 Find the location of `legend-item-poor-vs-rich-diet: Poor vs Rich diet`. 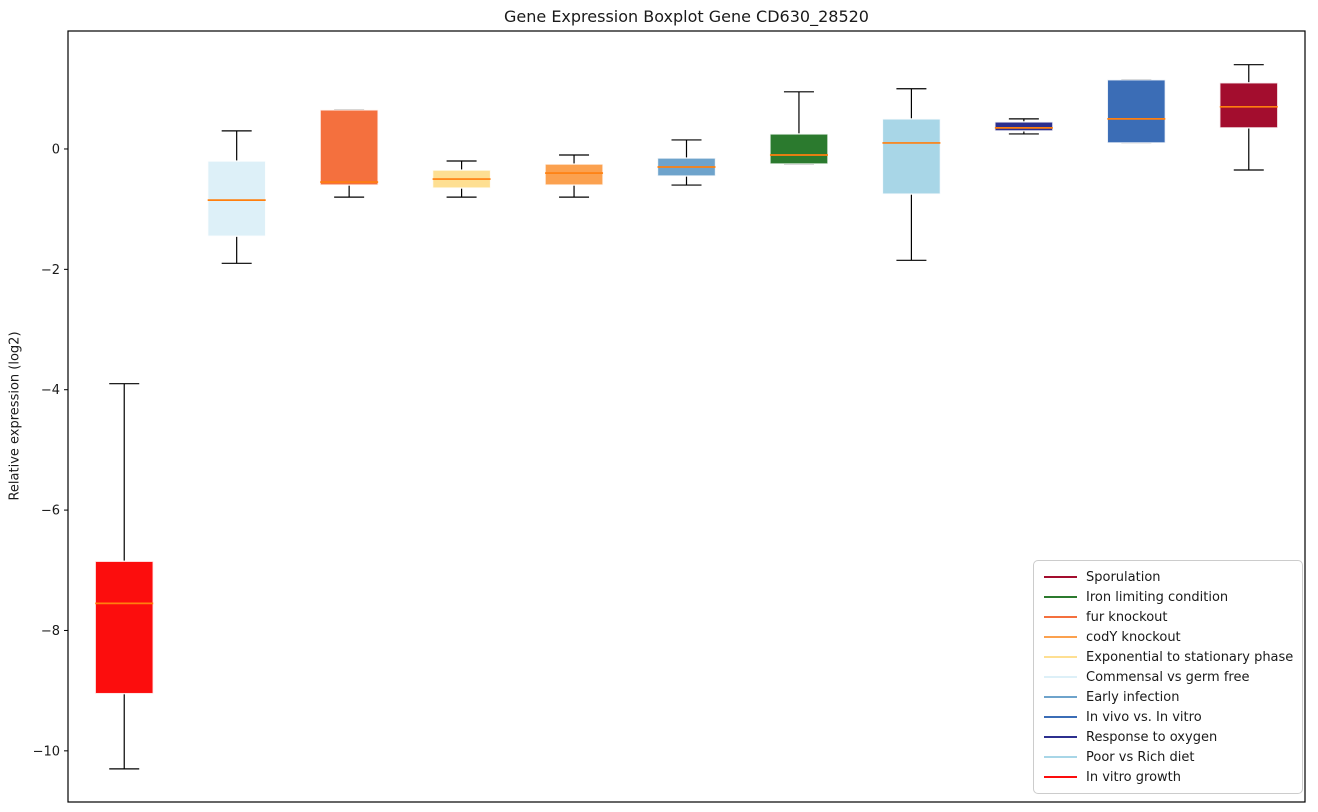

legend-item-poor-vs-rich-diet: Poor vs Rich diet is located at coordinates (1173, 757).